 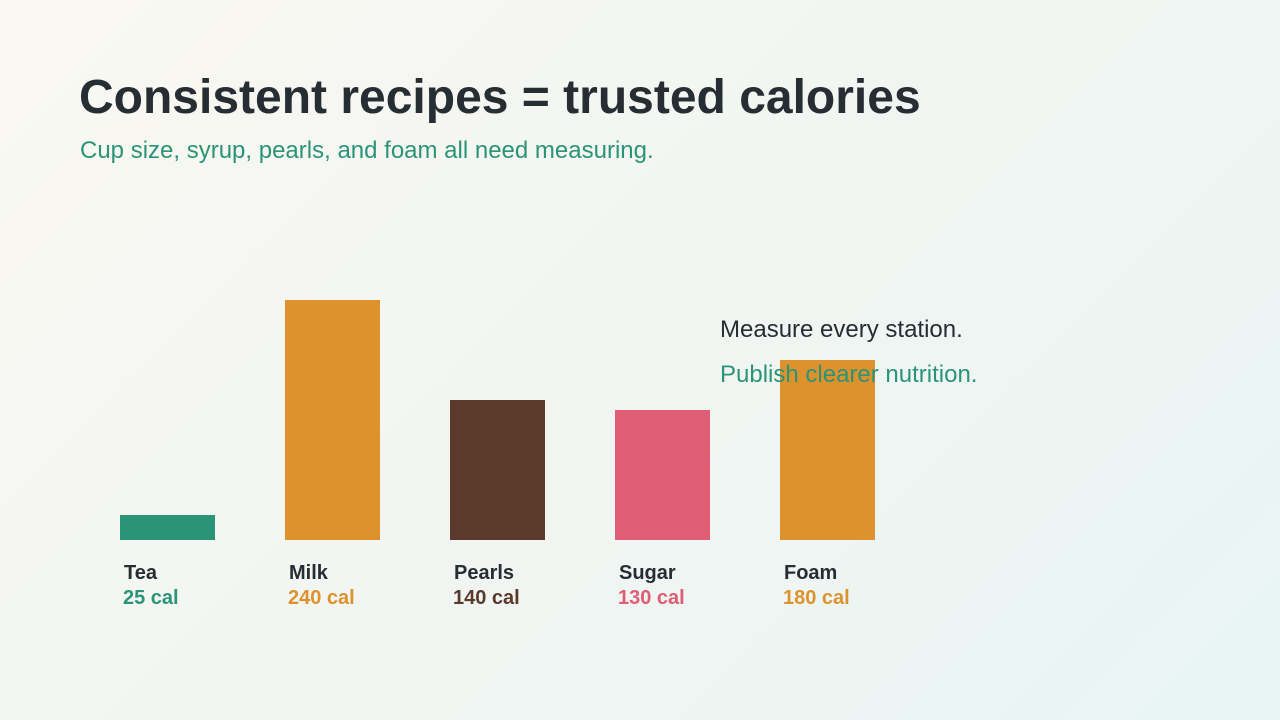 I want to click on category-label-pearls: Pearls, so click(x=484, y=573).